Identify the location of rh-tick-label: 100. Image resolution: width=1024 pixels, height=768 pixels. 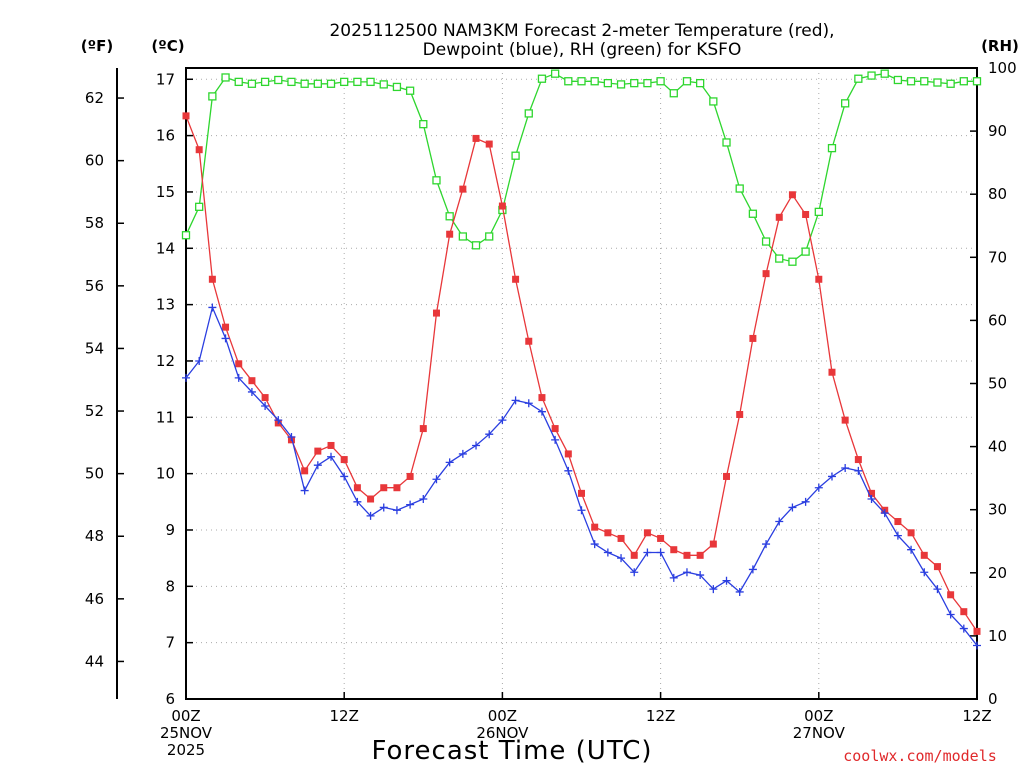
(1002, 68).